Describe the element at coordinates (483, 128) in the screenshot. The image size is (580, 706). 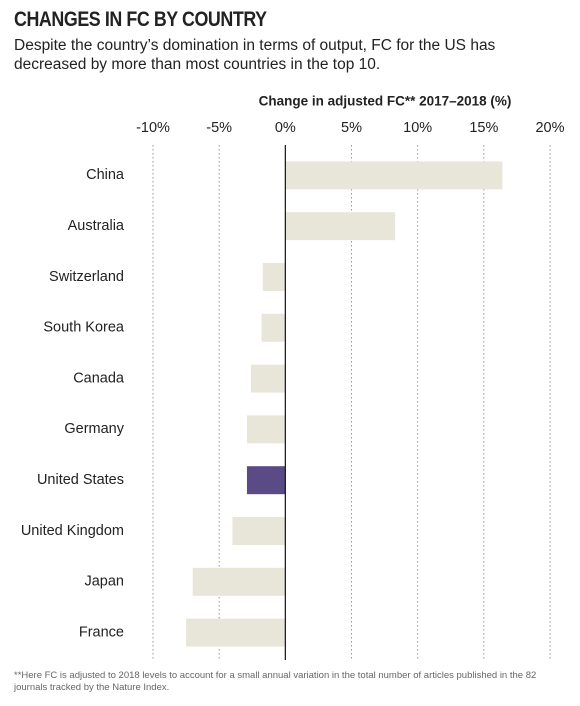
I see `x-tick-label: 15%` at that location.